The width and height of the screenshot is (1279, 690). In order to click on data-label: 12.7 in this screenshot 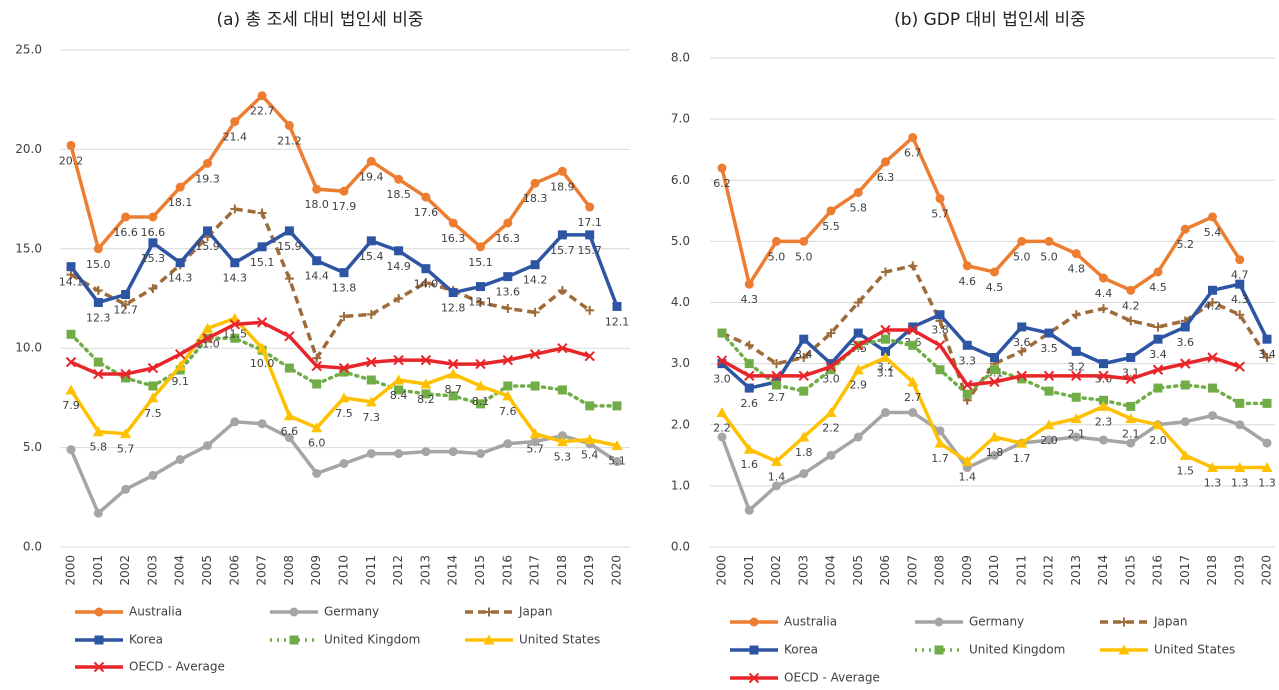, I will do `click(125, 310)`.